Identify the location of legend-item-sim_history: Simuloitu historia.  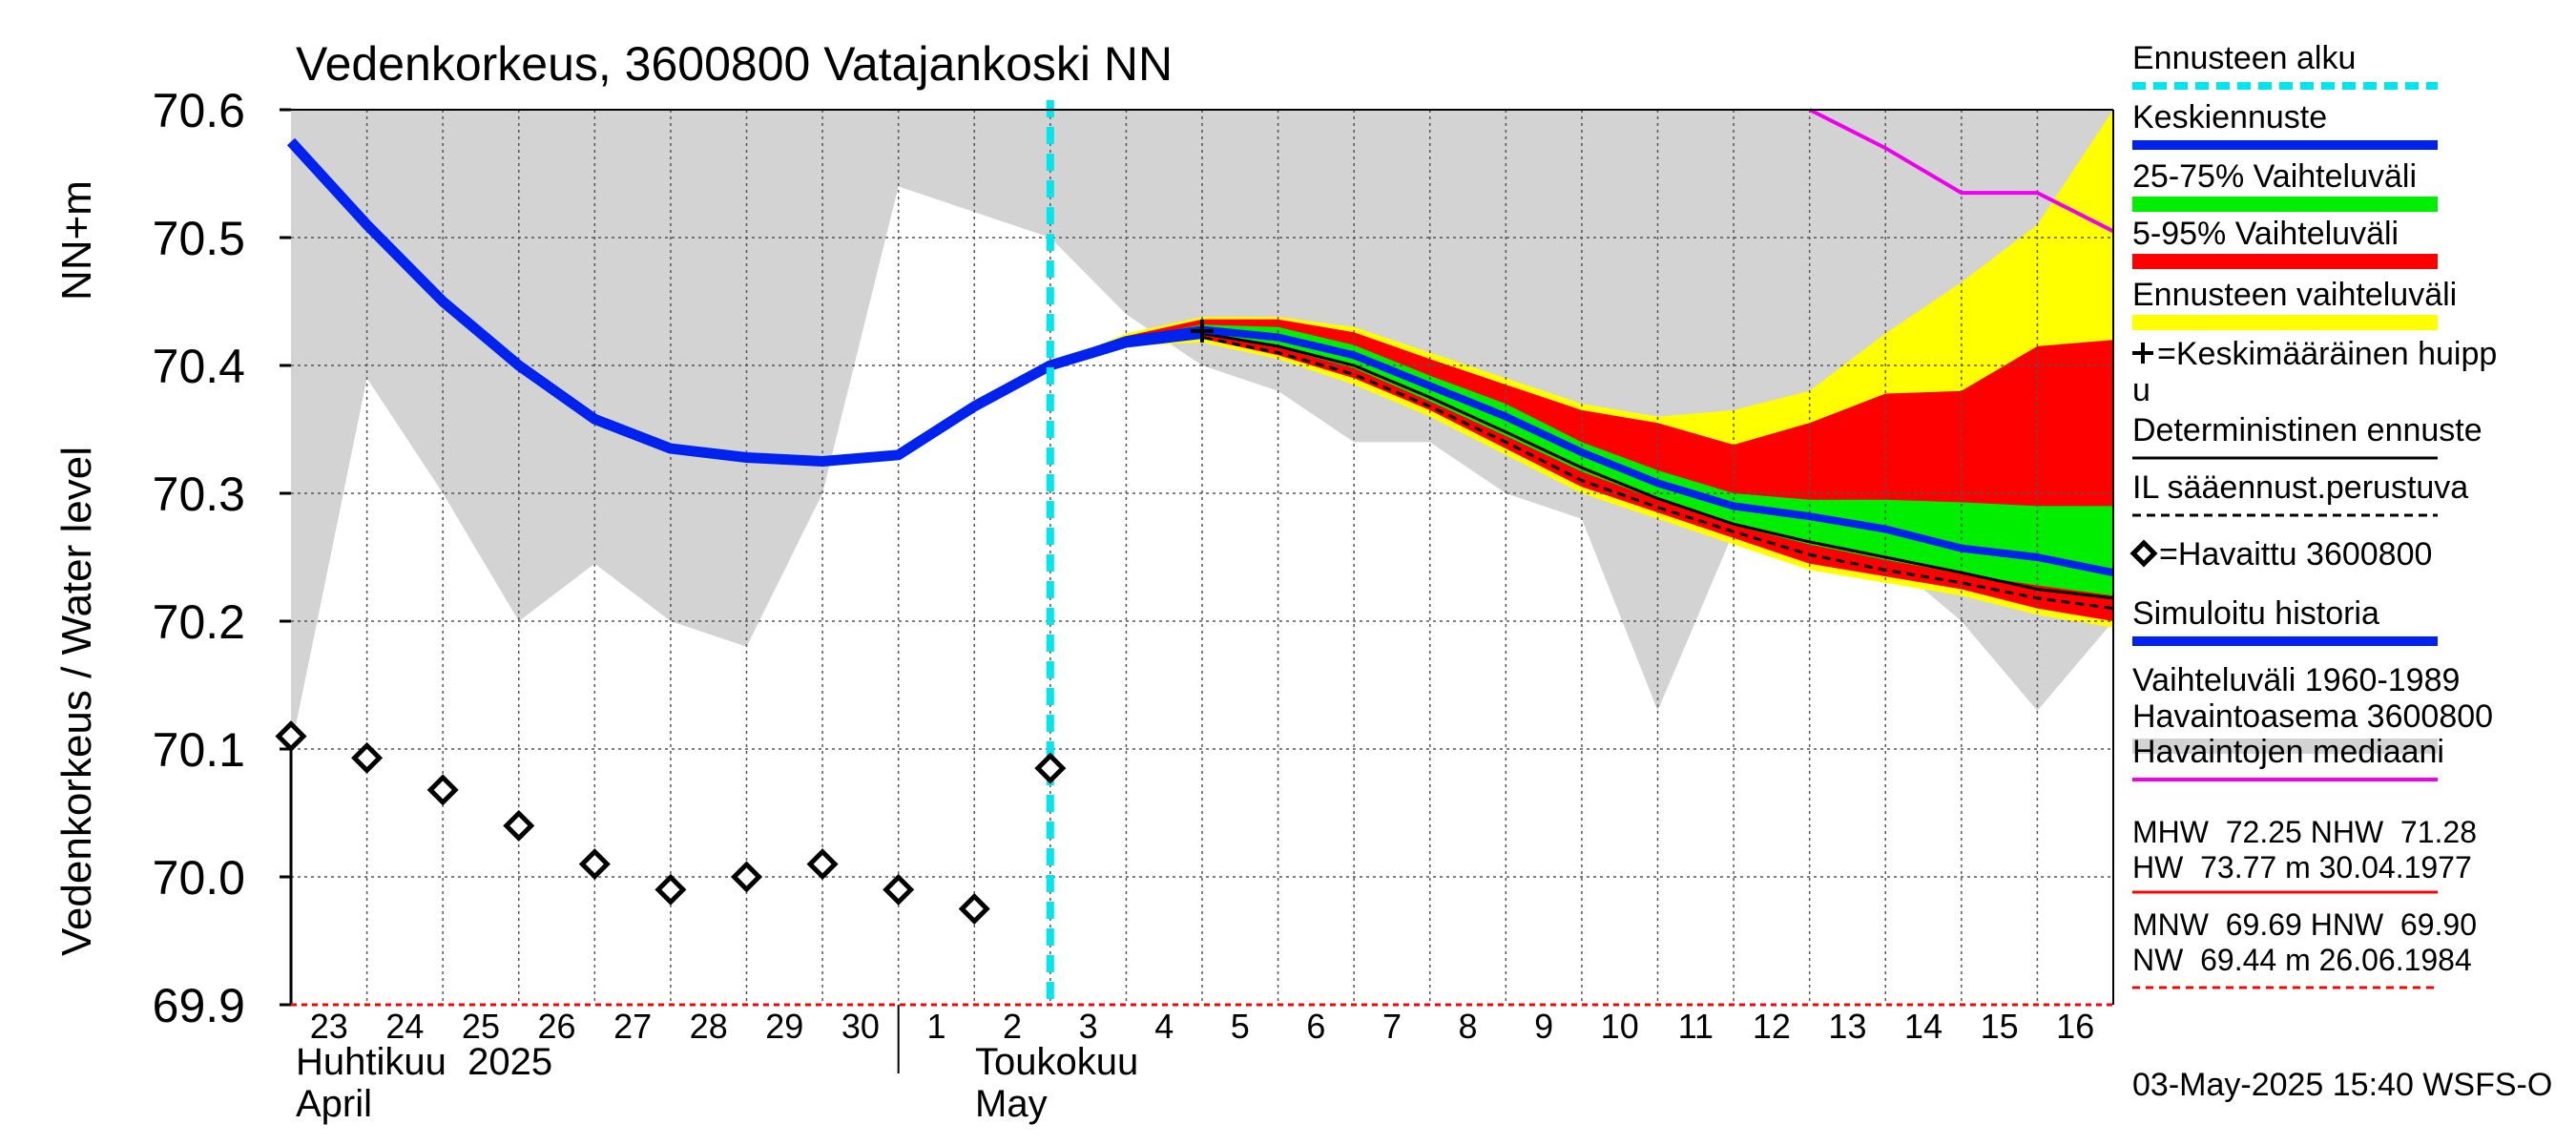
(2285, 620).